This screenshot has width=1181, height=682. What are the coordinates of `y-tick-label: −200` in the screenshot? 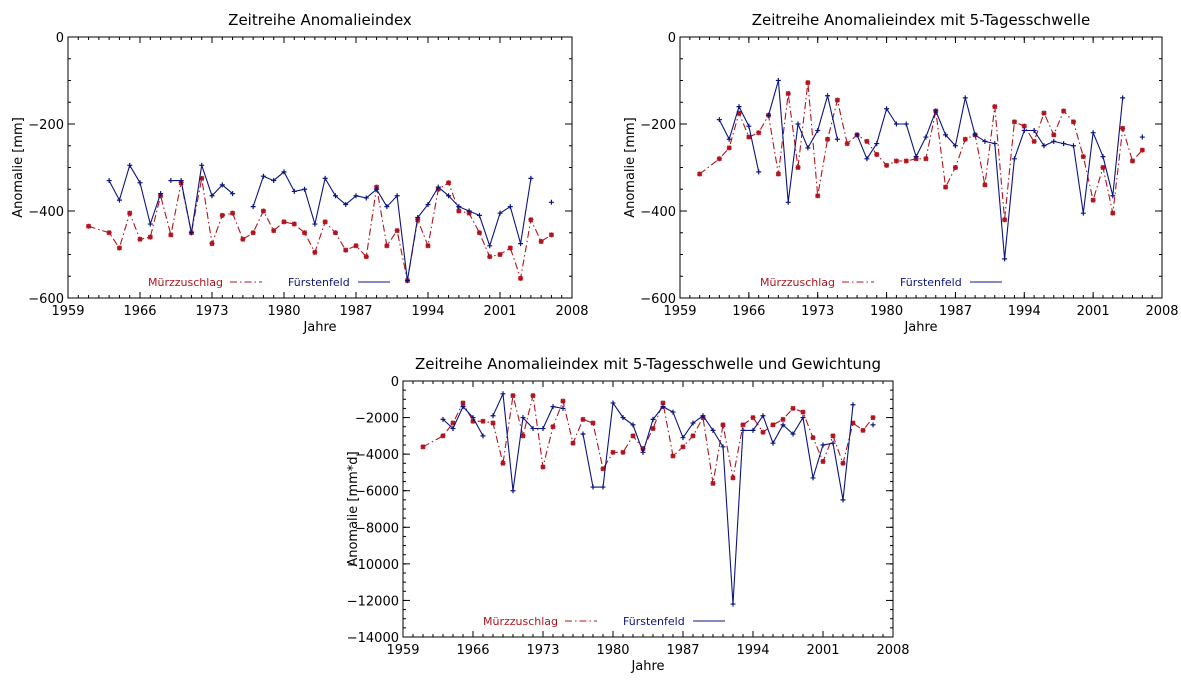 It's located at (658, 125).